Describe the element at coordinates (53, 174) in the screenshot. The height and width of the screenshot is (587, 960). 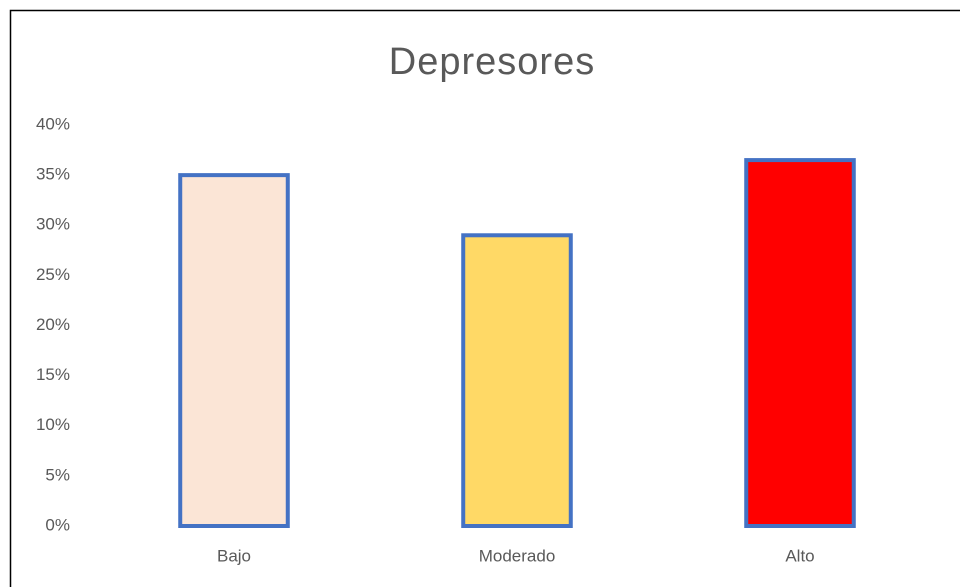
I see `y-tick-label: 35%` at that location.